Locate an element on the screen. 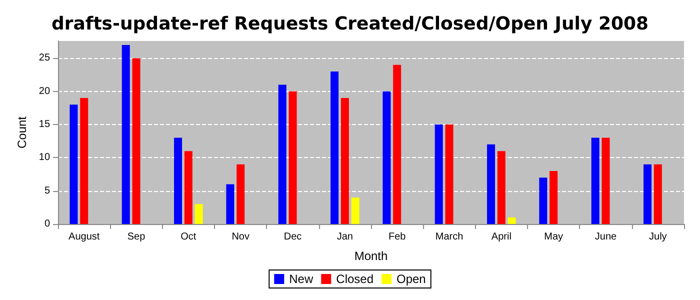 The image size is (700, 300). x-tick-label: Feb is located at coordinates (397, 237).